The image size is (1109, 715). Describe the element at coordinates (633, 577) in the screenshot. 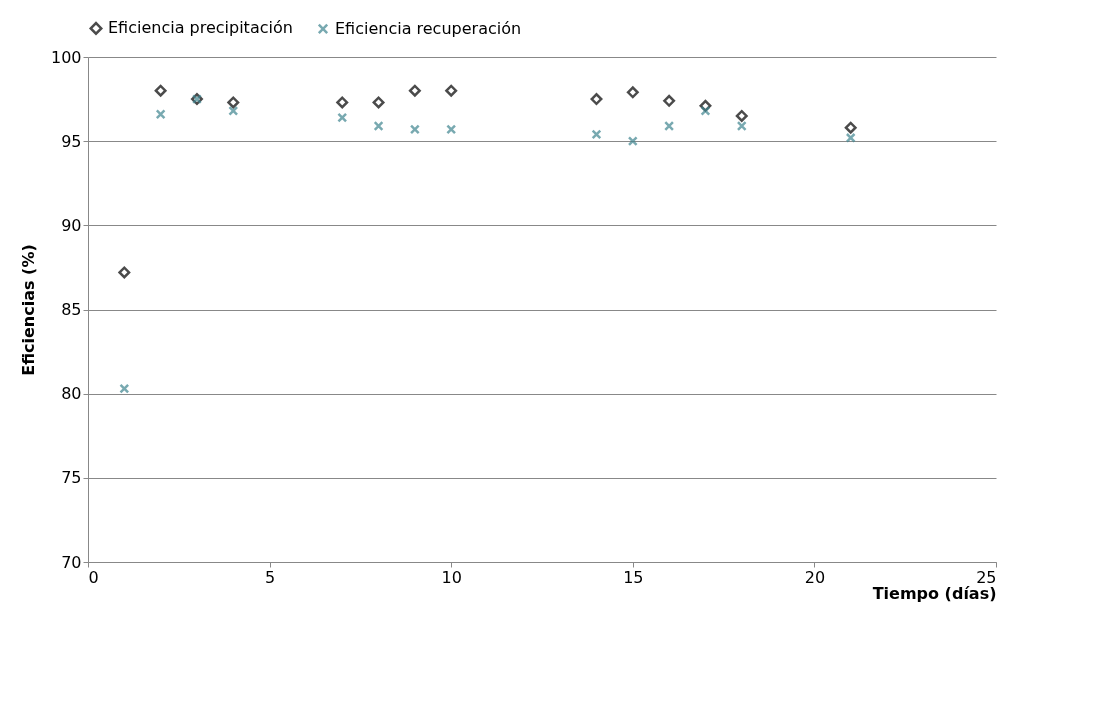

I see `x-tick-label: 15` at that location.